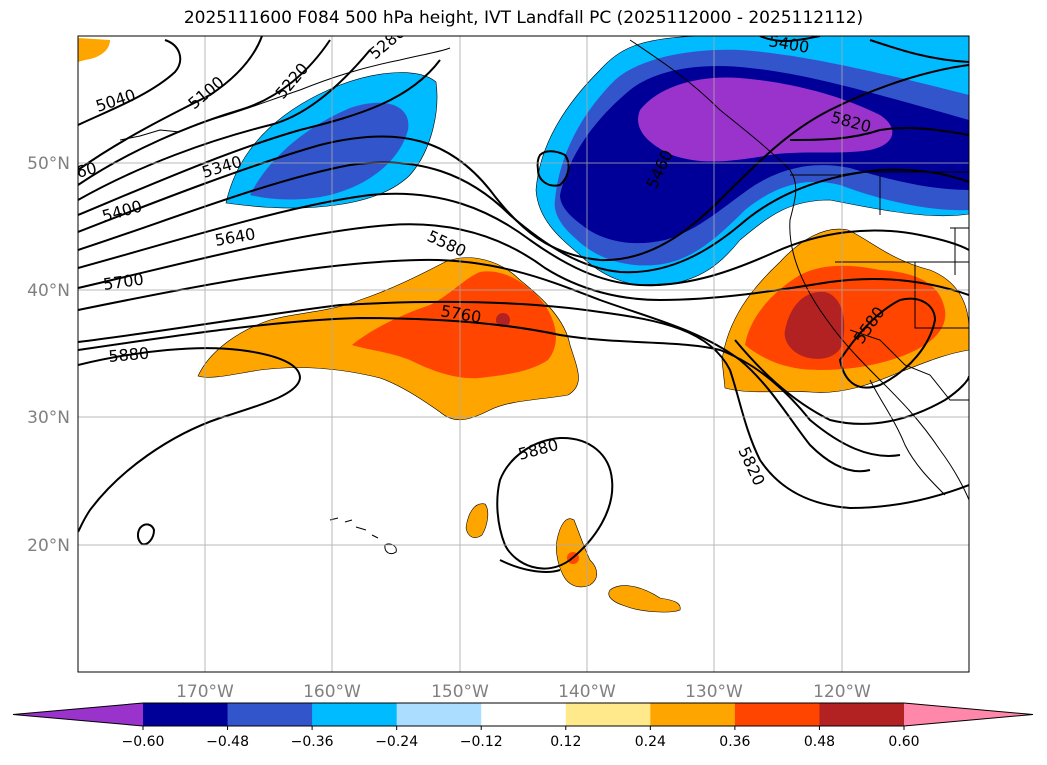  I want to click on contour-label: 5400, so click(788, 44).